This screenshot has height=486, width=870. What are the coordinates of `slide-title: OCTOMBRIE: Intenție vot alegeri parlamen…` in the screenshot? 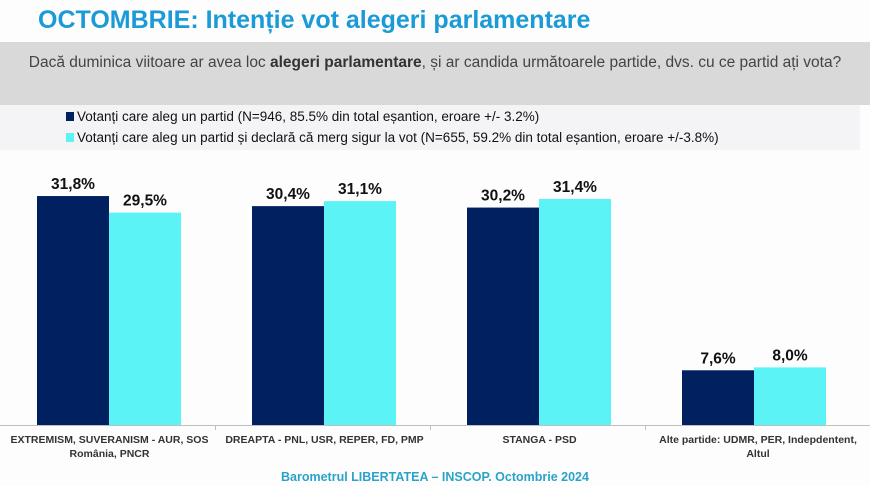 It's located at (314, 20).